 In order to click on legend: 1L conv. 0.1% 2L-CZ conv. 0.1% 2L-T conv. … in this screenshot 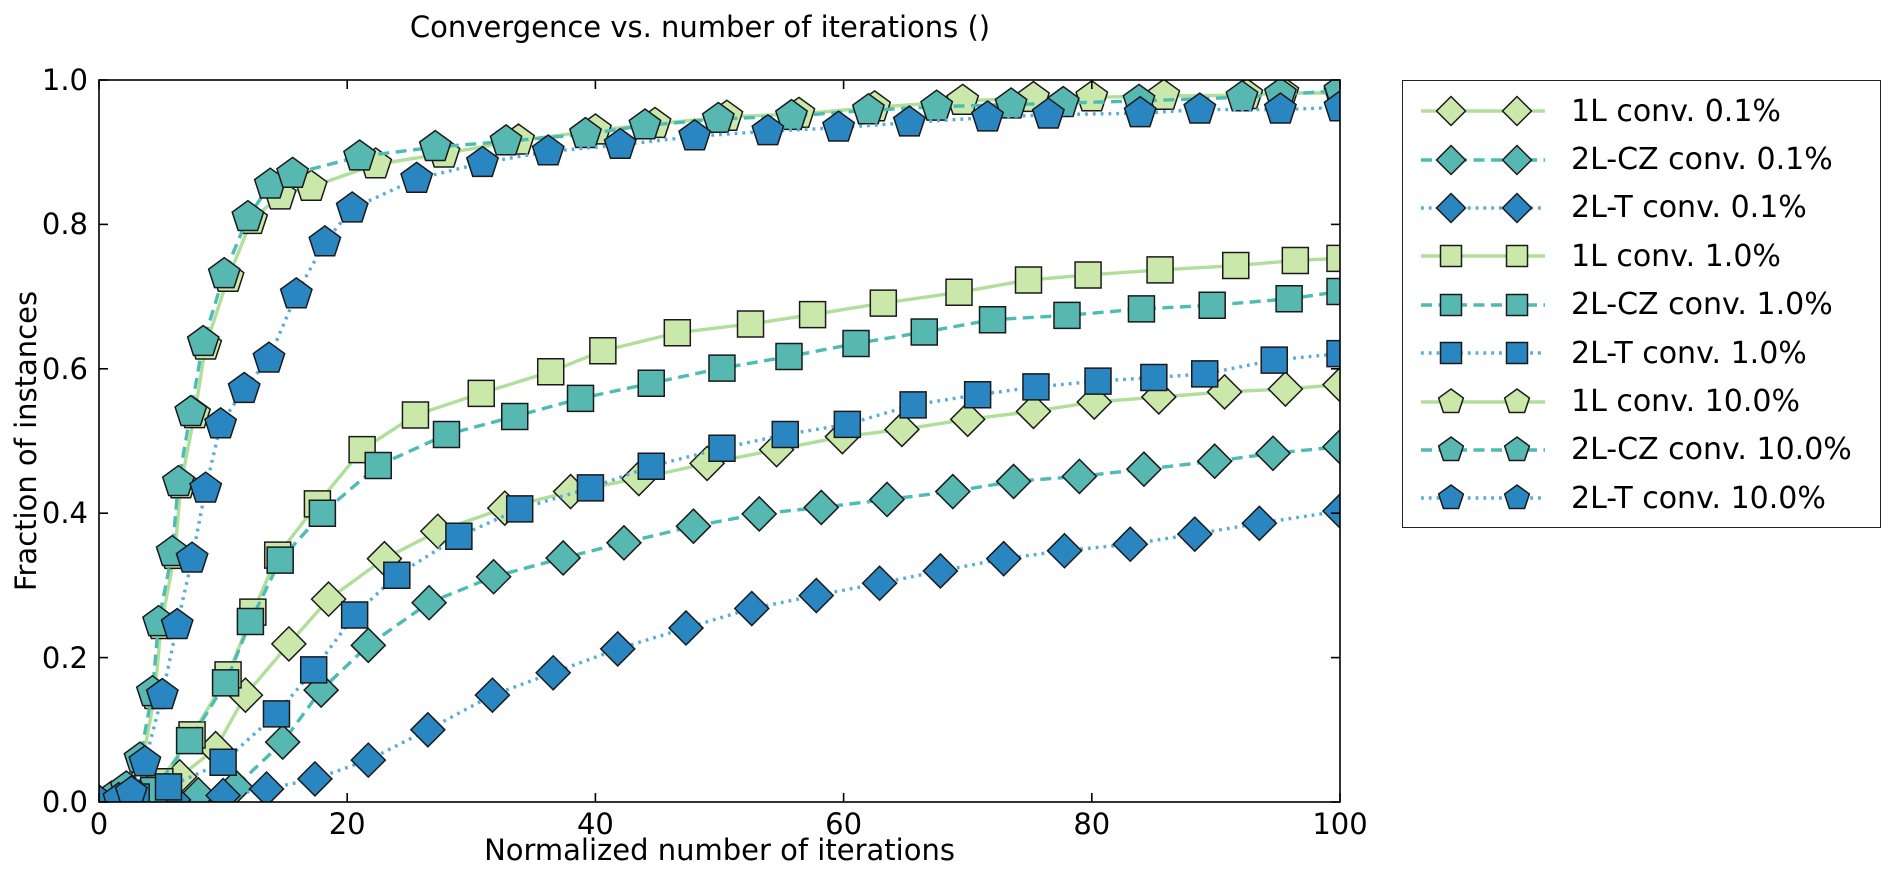, I will do `click(1641, 304)`.